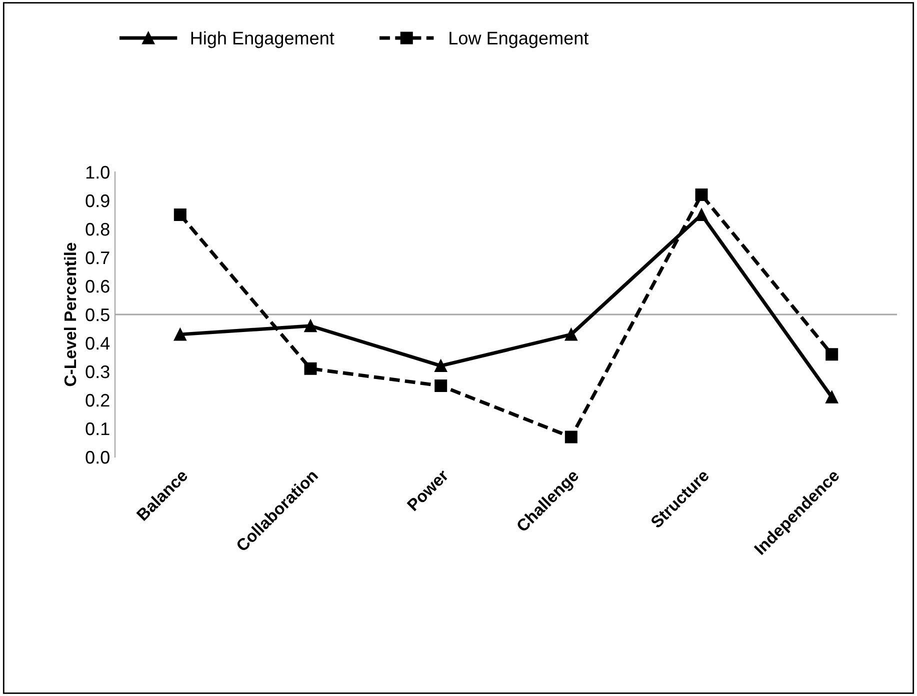  Describe the element at coordinates (98, 400) in the screenshot. I see `y-tick-label: 0.2` at that location.